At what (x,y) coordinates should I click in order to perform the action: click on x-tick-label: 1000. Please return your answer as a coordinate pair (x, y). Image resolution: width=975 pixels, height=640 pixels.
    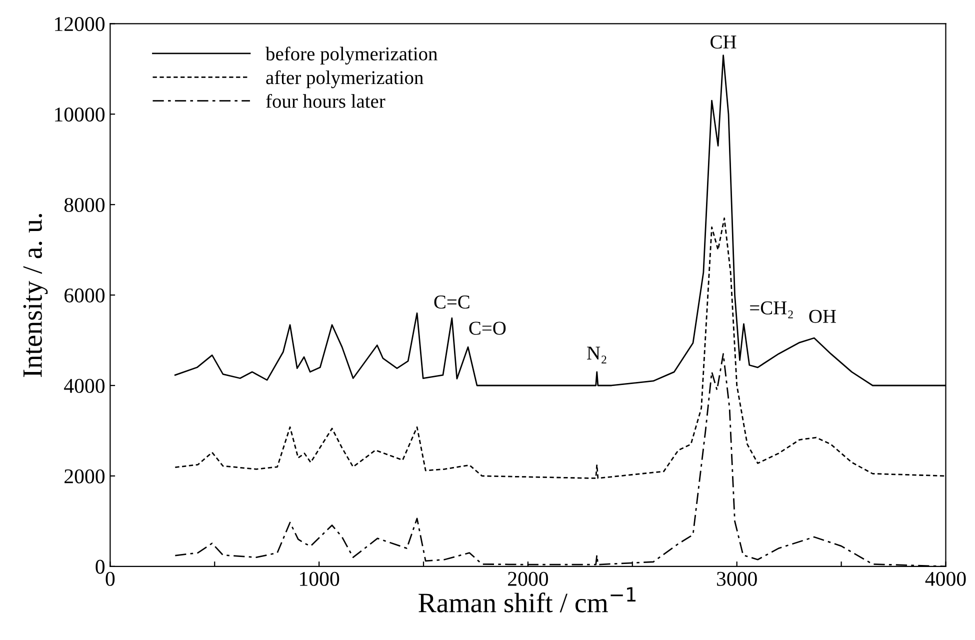
    Looking at the image, I should click on (320, 579).